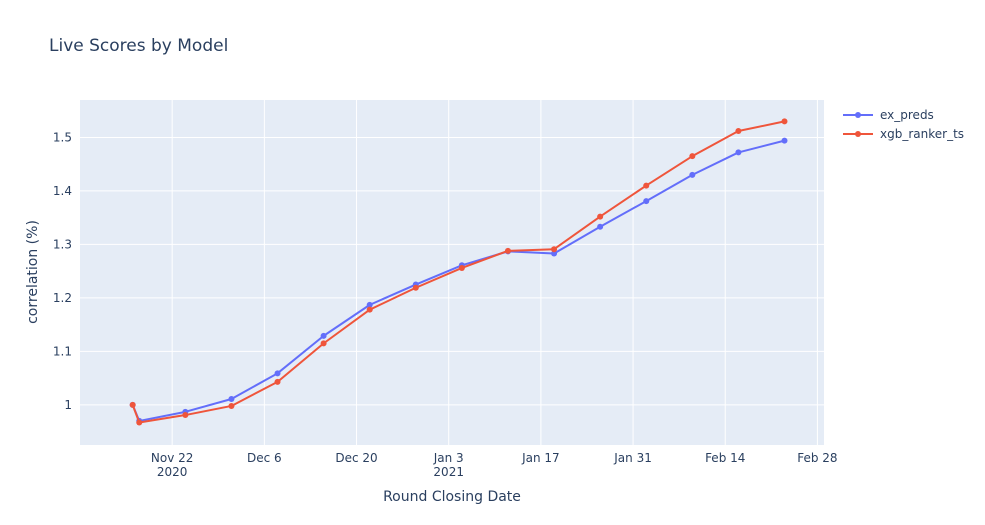  Describe the element at coordinates (62, 137) in the screenshot. I see `y-tick-label: 1.5` at that location.